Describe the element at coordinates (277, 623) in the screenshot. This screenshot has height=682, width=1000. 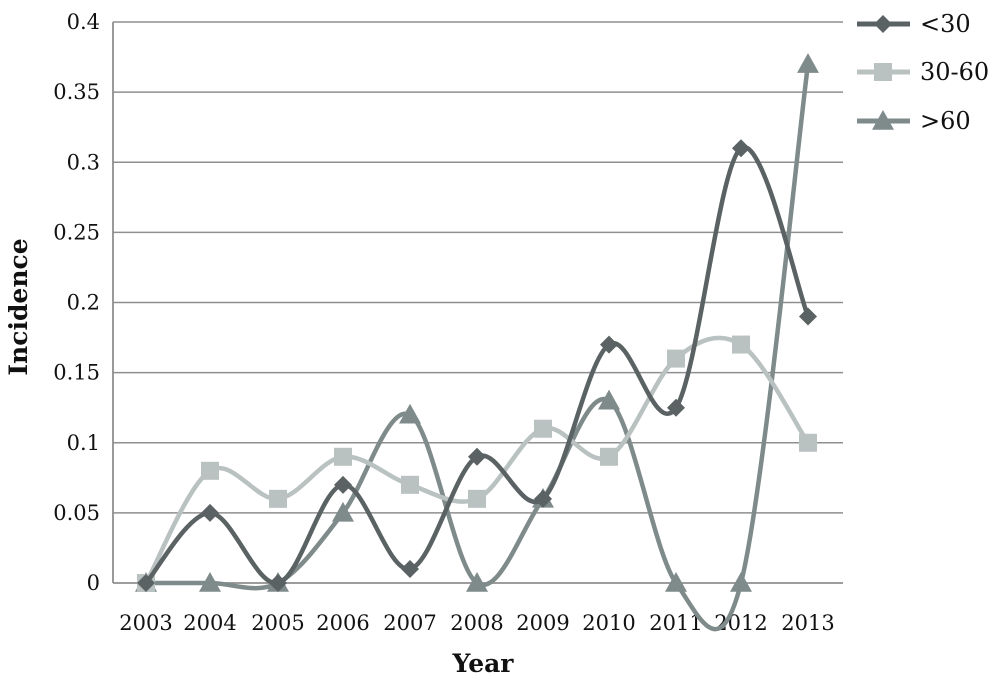
I see `x-tick-label: 2005` at that location.